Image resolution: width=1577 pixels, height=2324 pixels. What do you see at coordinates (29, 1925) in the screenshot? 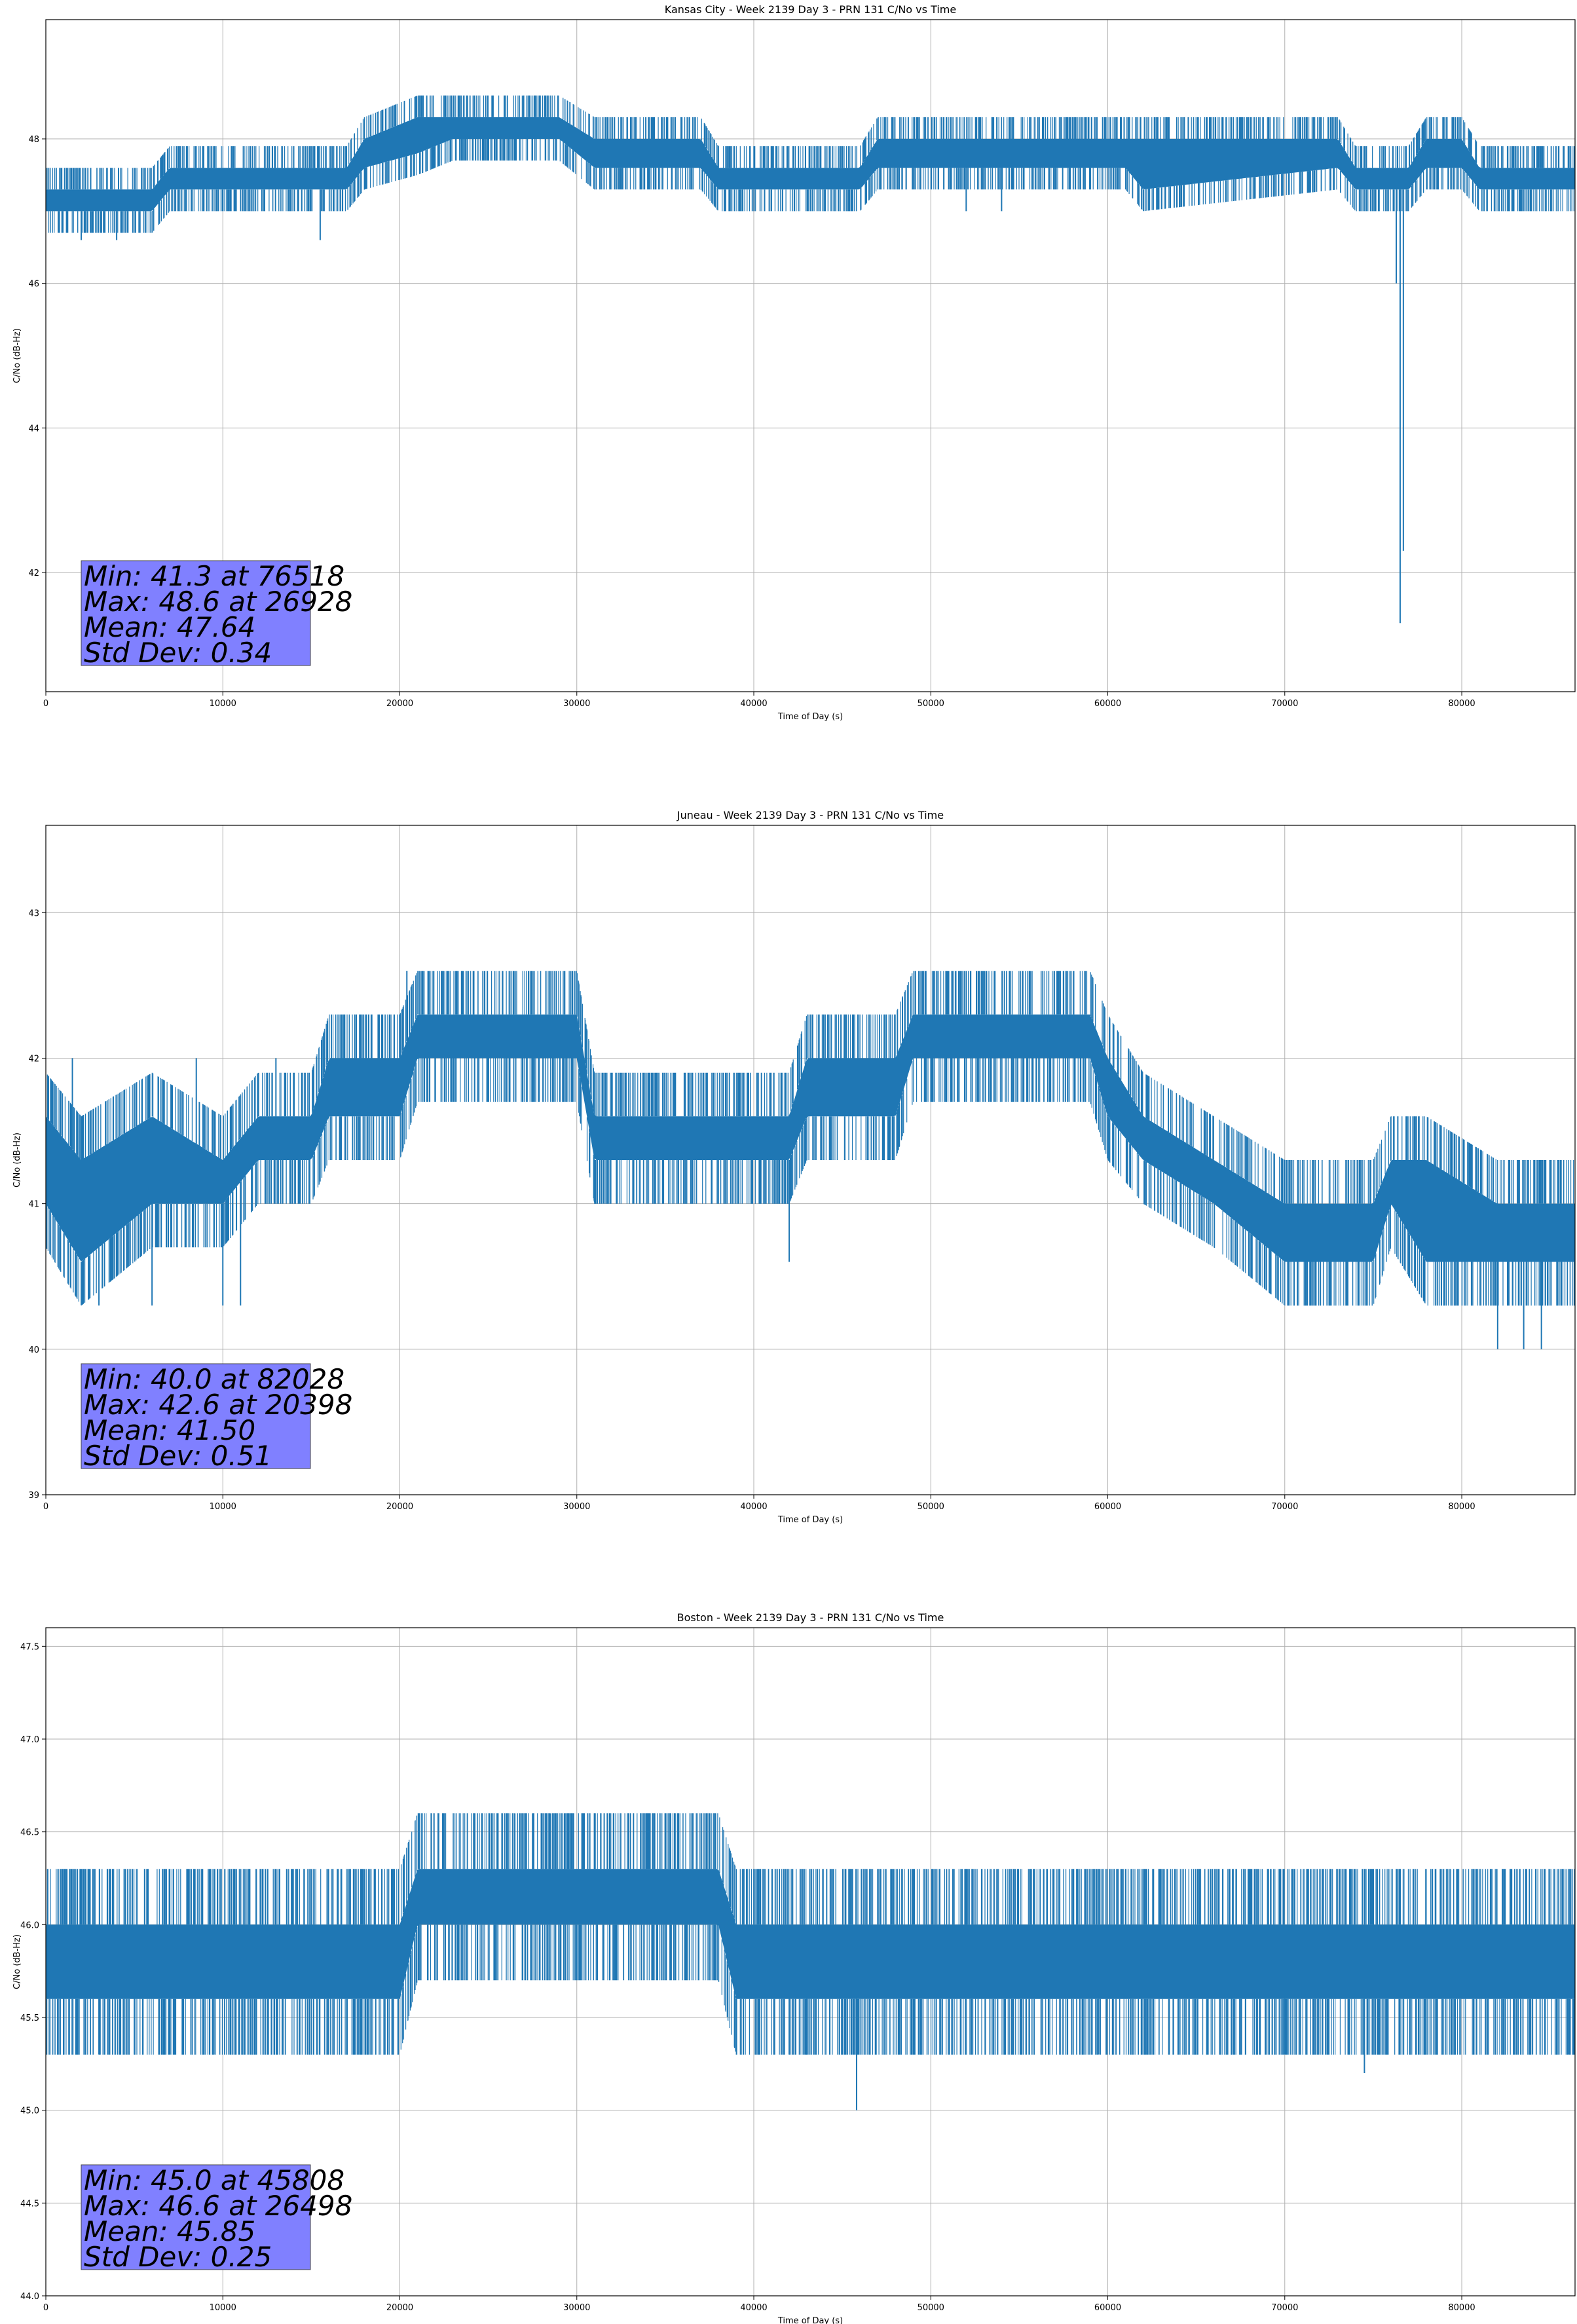
I see `y-tick-label: 46.0` at bounding box center [29, 1925].